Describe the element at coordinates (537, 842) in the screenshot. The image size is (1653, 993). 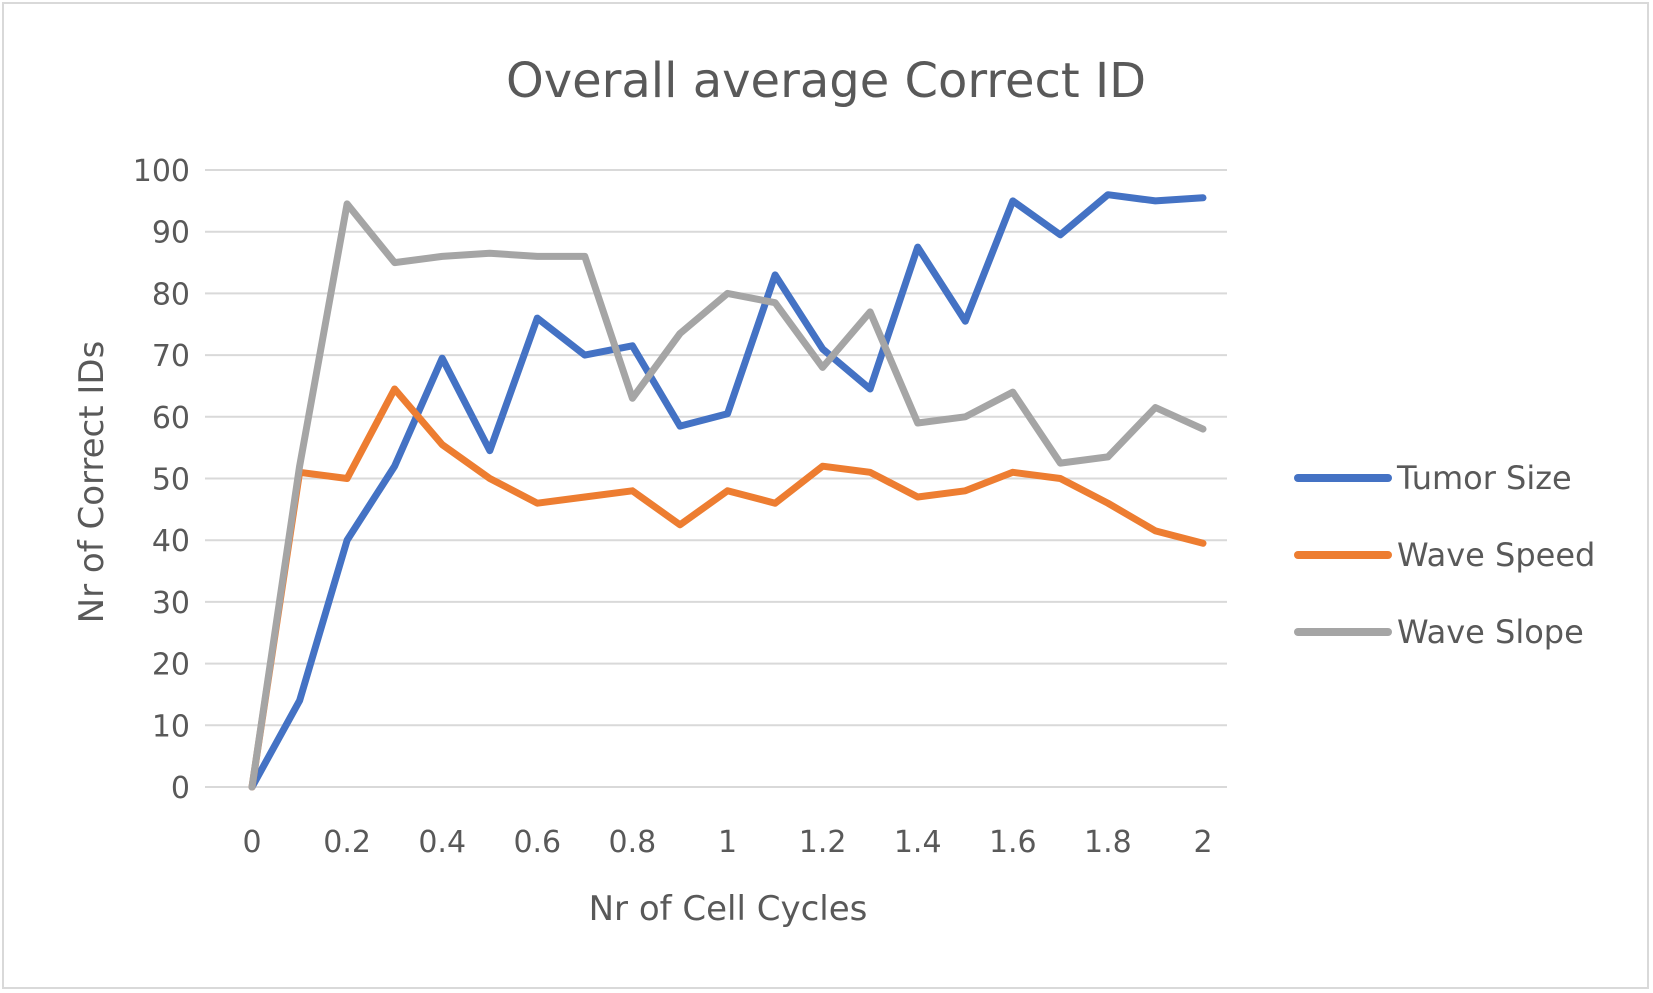
I see `x-tick-label: 0.6` at that location.